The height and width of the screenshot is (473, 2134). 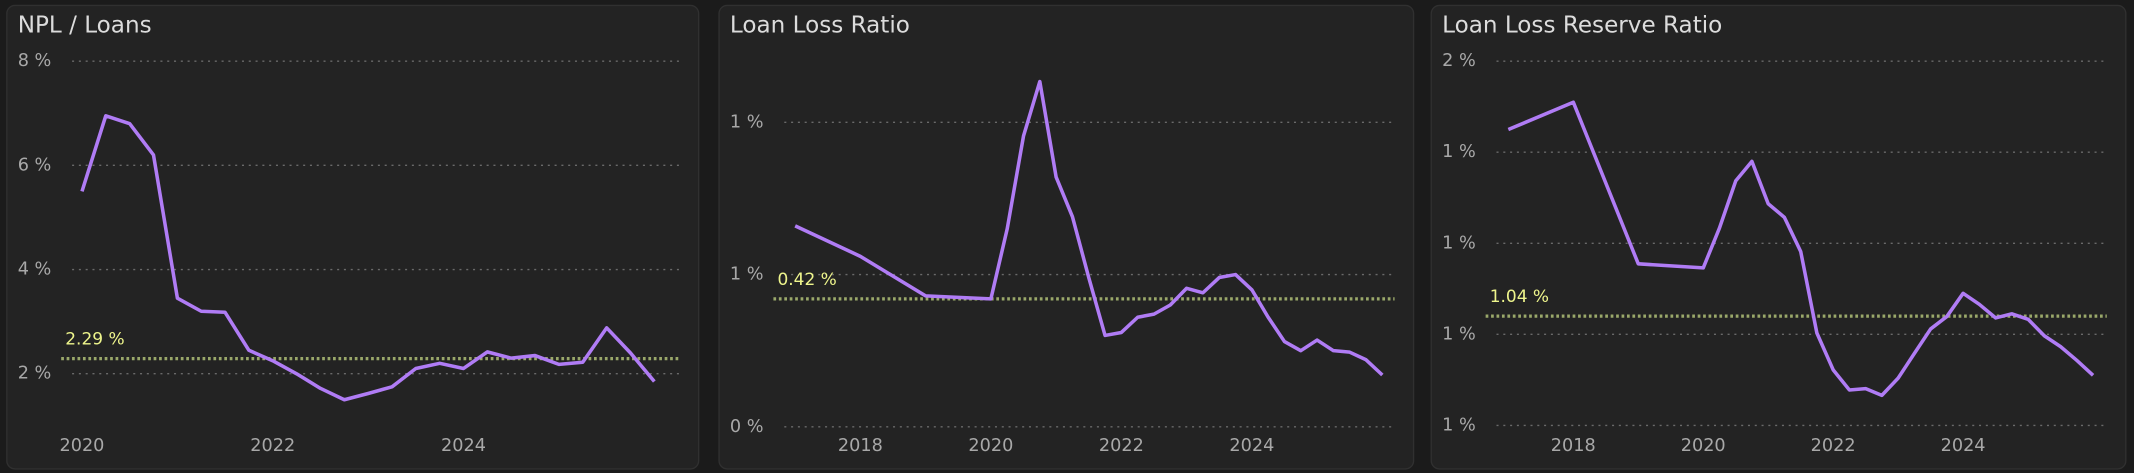 What do you see at coordinates (35, 270) in the screenshot?
I see `y-tick-label: 4 %` at bounding box center [35, 270].